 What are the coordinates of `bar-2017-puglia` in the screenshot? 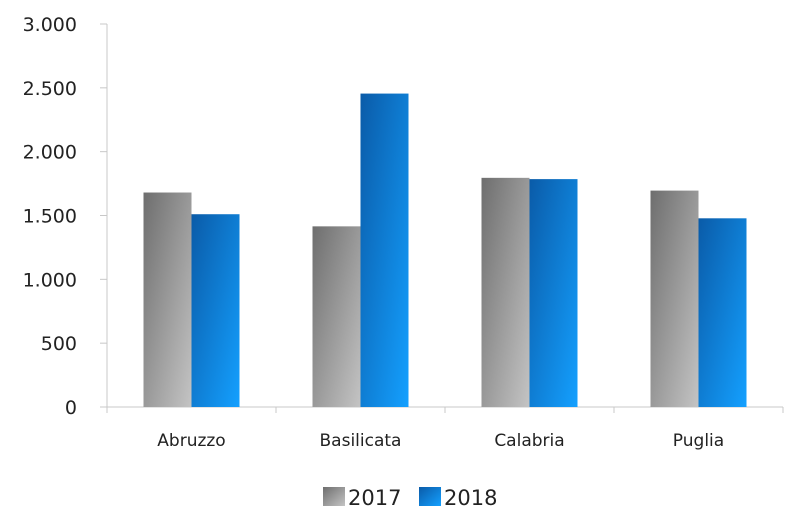 It's located at (674, 298).